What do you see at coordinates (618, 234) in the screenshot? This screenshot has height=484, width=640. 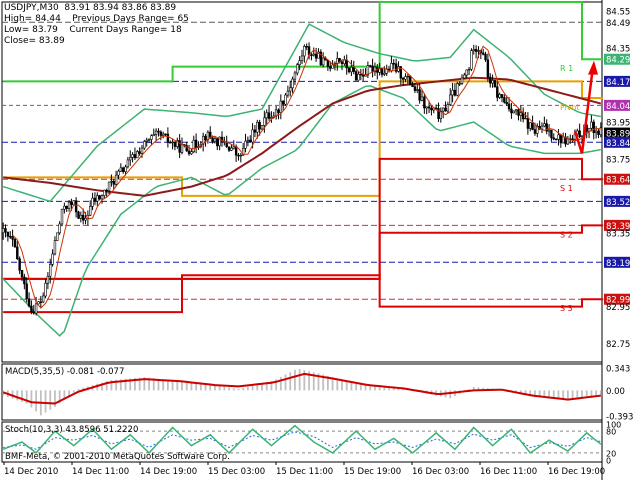 I see `price-axis-label: 83.35` at bounding box center [618, 234].